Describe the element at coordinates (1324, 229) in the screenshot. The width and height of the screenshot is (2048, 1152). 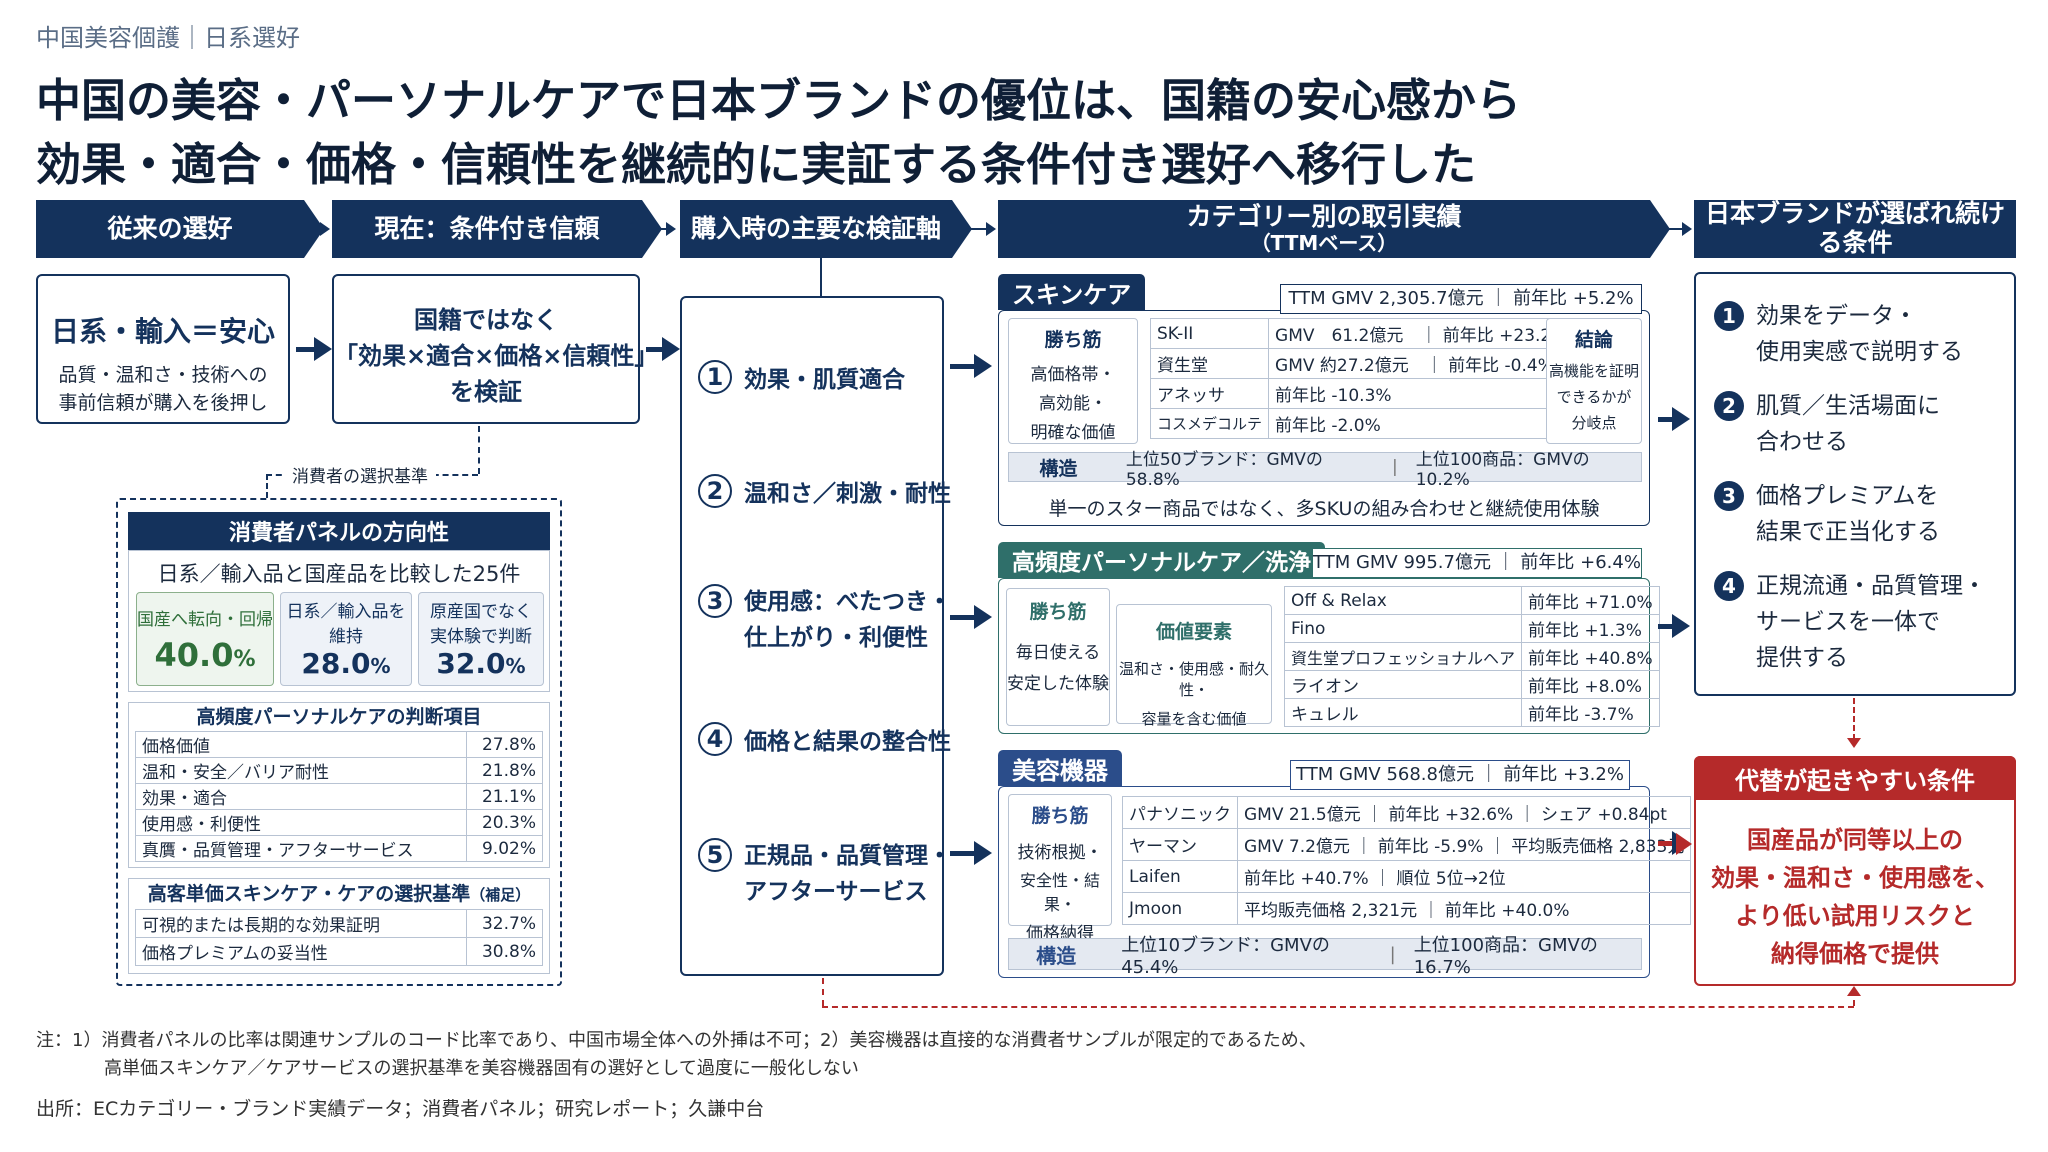
I see `header-category-results: カテゴリー別の取引実績 （TTMベース）` at that location.